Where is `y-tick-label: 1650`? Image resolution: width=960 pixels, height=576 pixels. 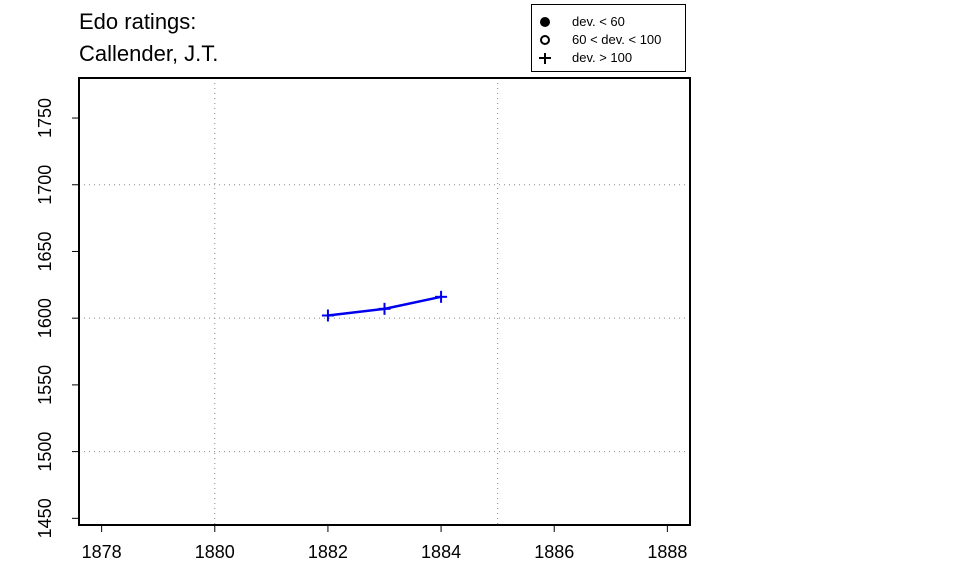
y-tick-label: 1650 is located at coordinates (45, 251).